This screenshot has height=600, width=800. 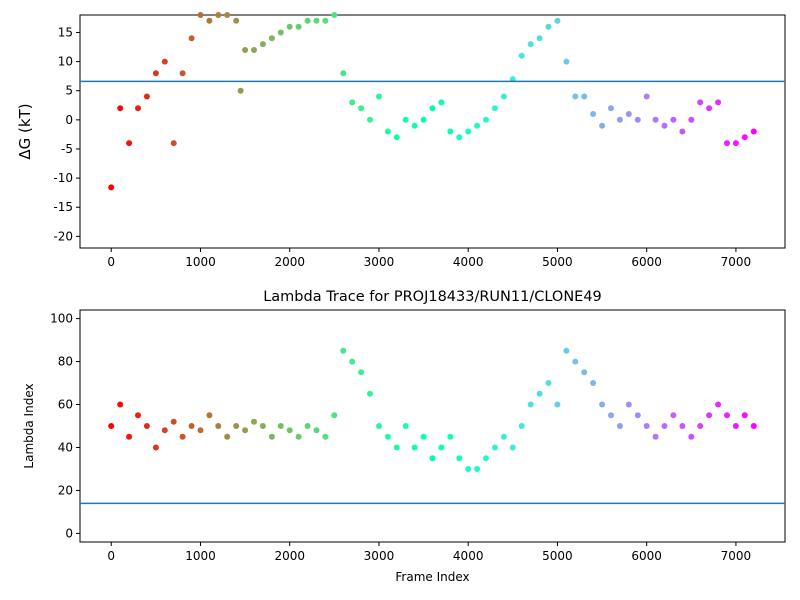 What do you see at coordinates (69, 120) in the screenshot?
I see `y-tick-label: 0` at bounding box center [69, 120].